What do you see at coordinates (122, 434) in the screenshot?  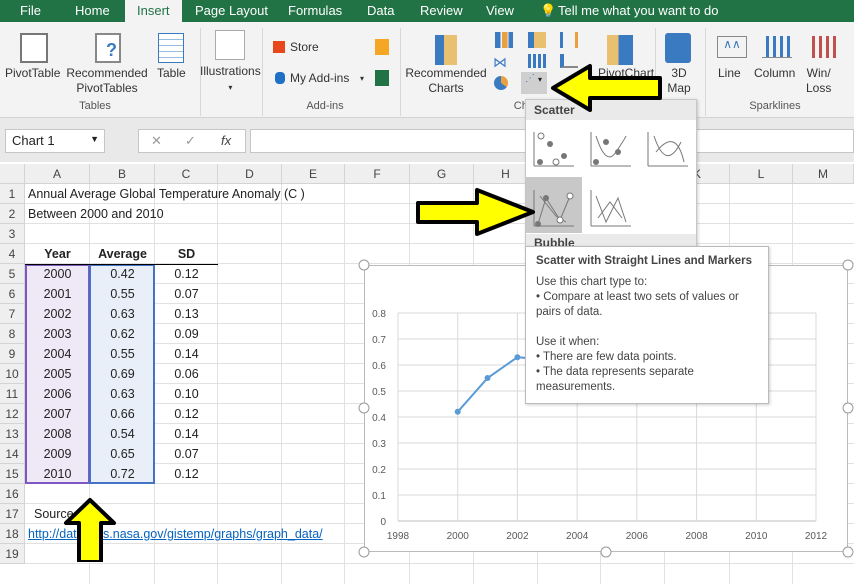 I see `table-cell: 0.54` at bounding box center [122, 434].